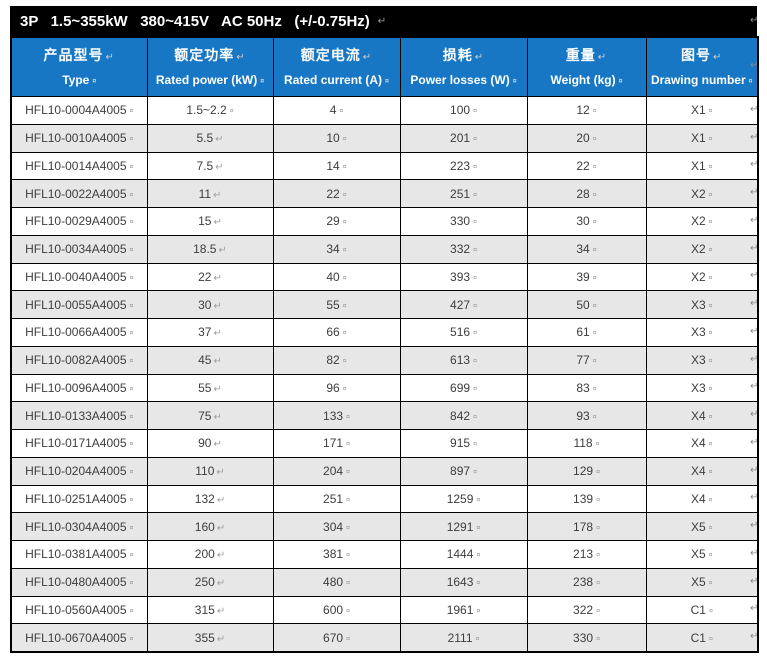  I want to click on cell-current: 22 ¤, so click(336, 193).